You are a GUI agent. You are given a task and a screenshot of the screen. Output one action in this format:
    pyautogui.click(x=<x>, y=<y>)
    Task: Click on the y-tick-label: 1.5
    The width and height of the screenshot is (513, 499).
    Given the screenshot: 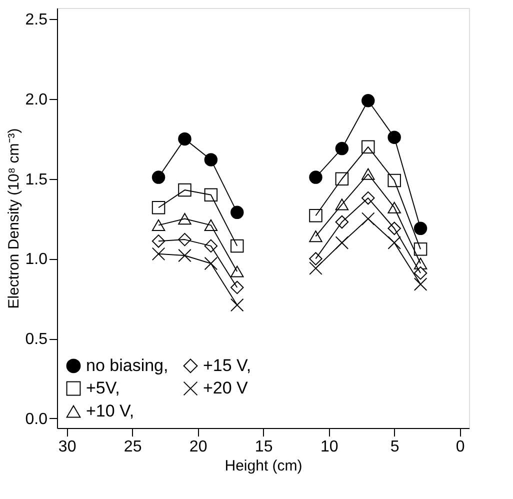 What is the action you would take?
    pyautogui.click(x=36, y=179)
    